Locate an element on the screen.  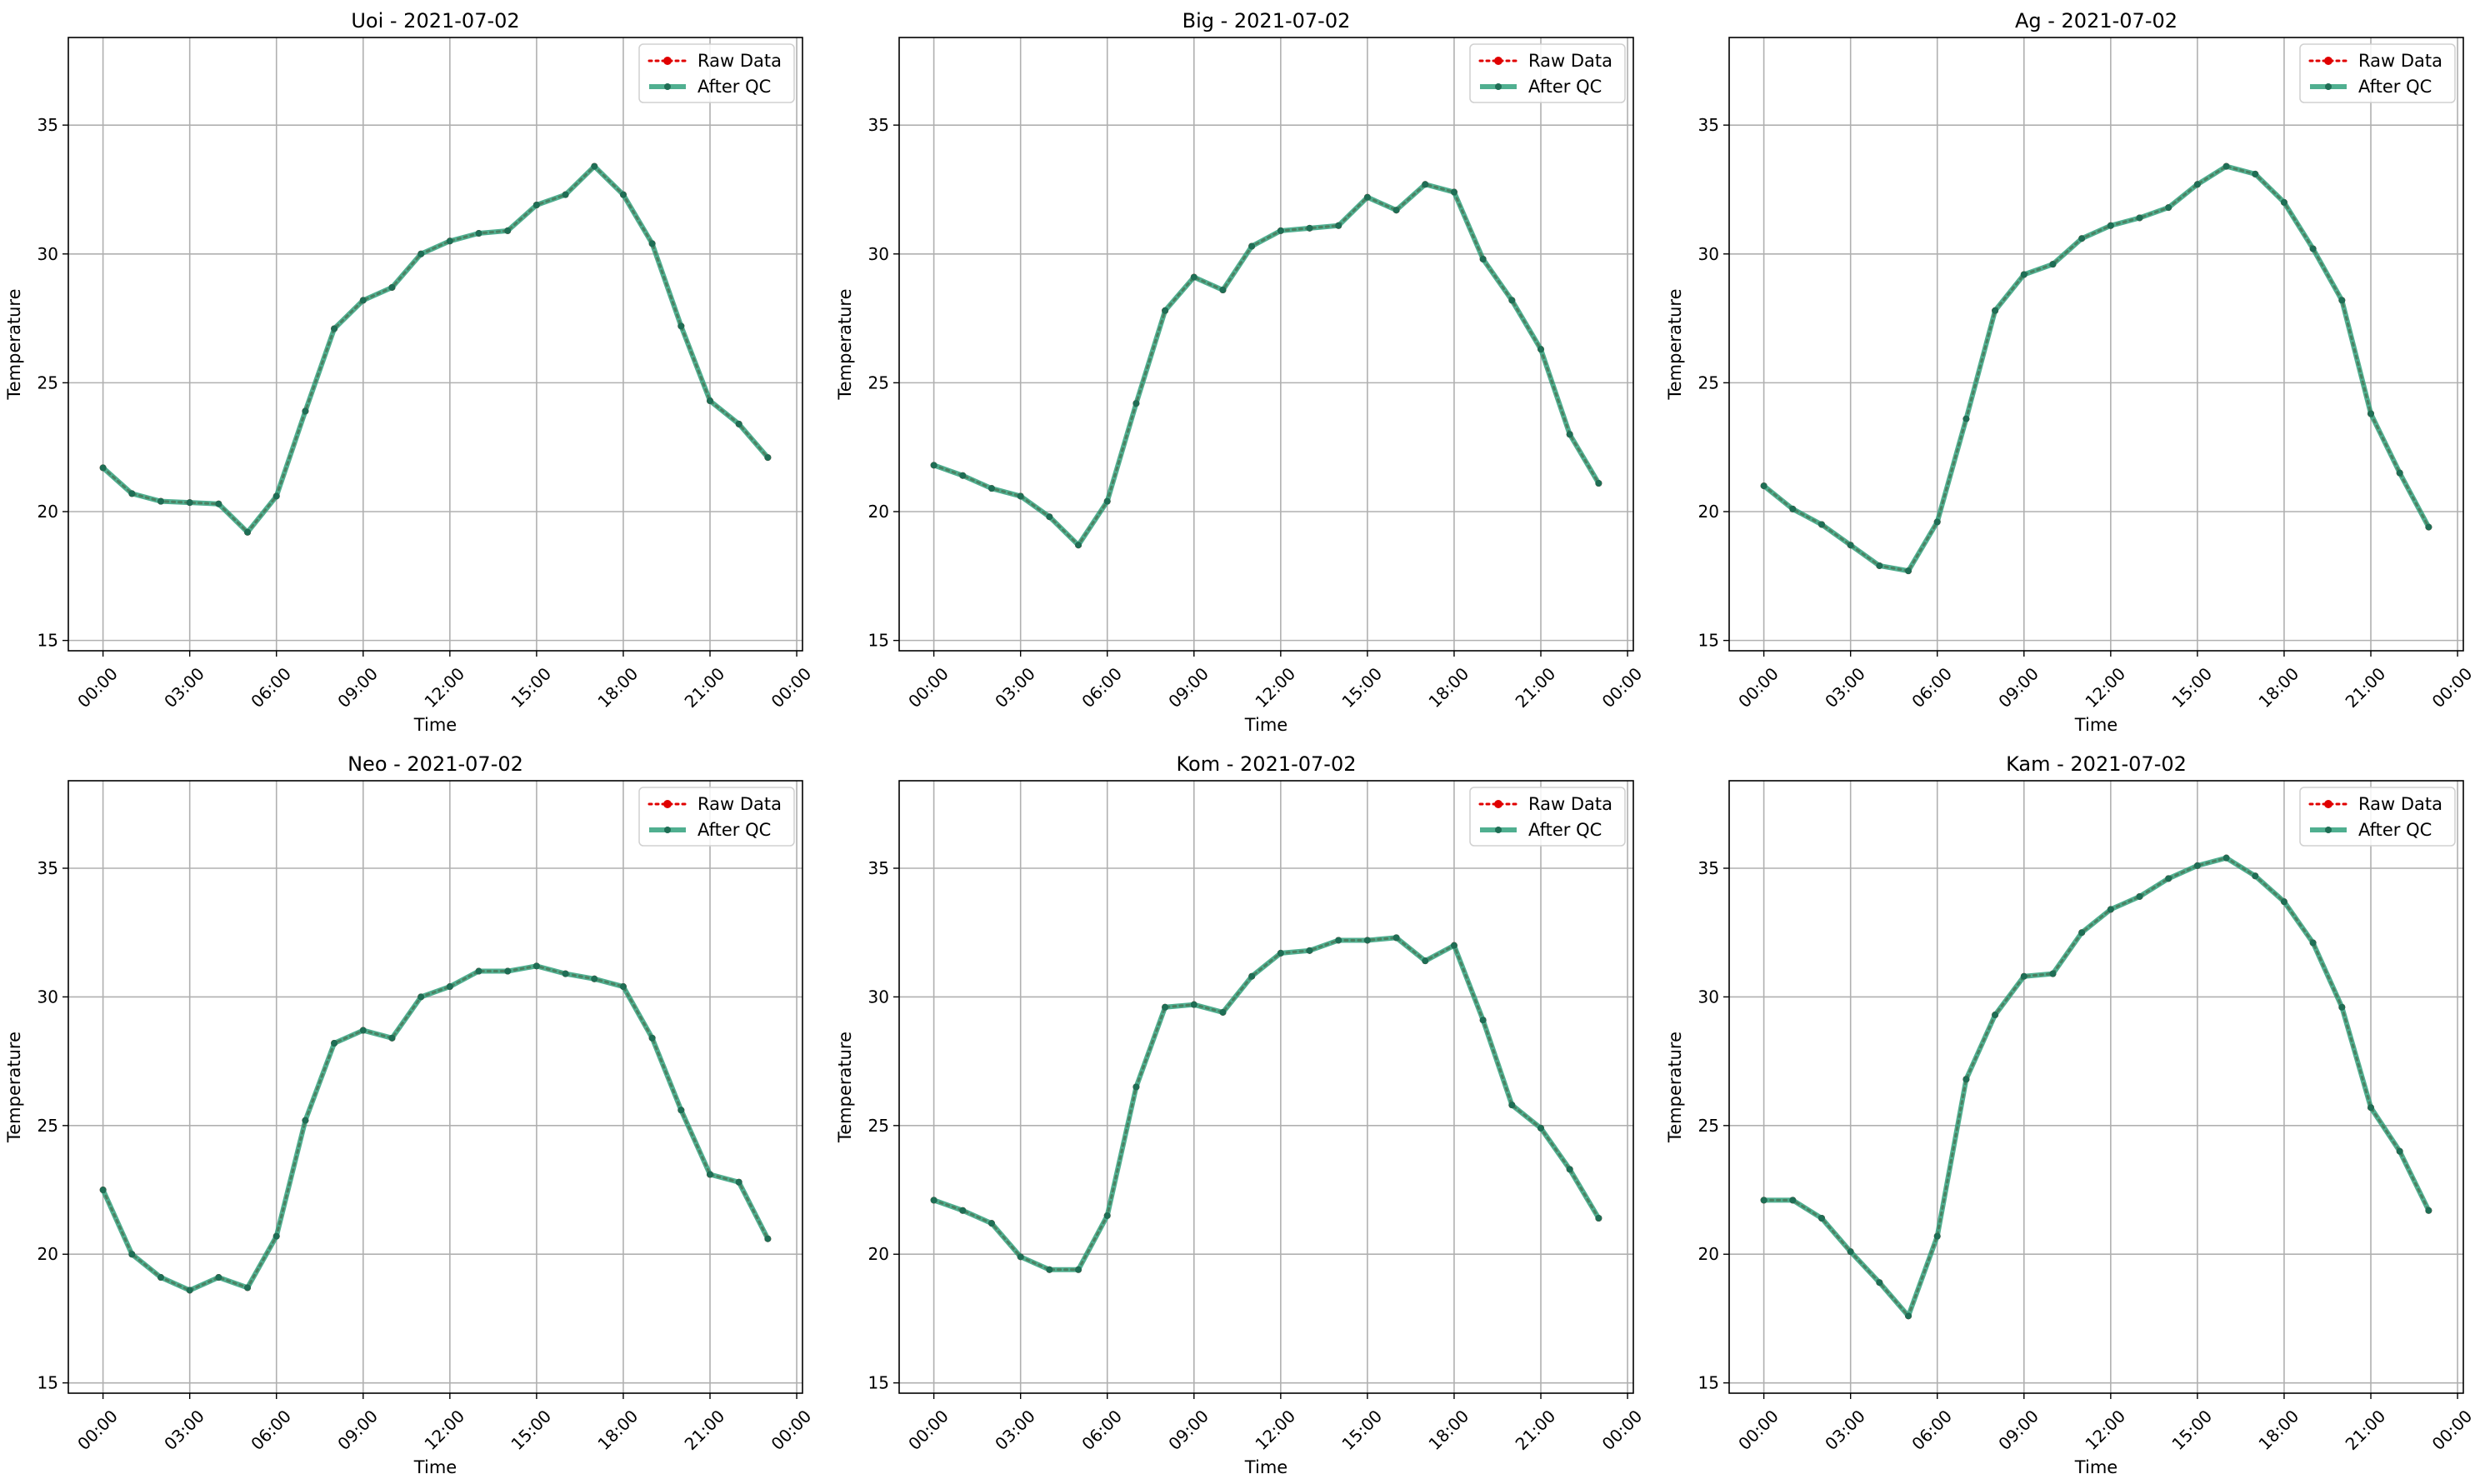
y-tick-label: 25 is located at coordinates (1708, 1126).